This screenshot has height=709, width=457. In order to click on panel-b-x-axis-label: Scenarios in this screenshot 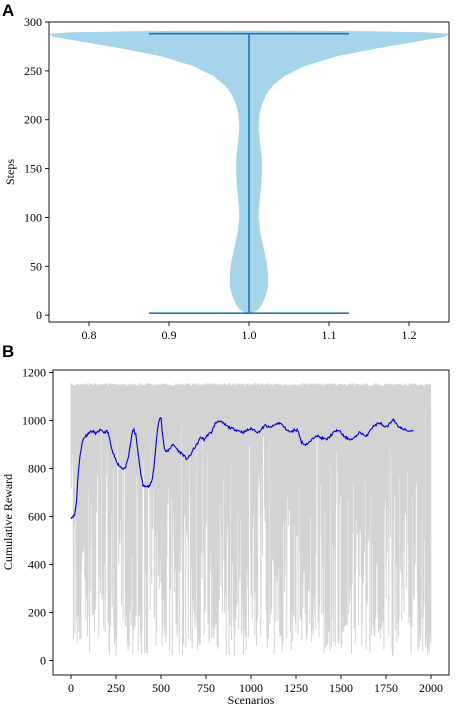, I will do `click(251, 700)`.